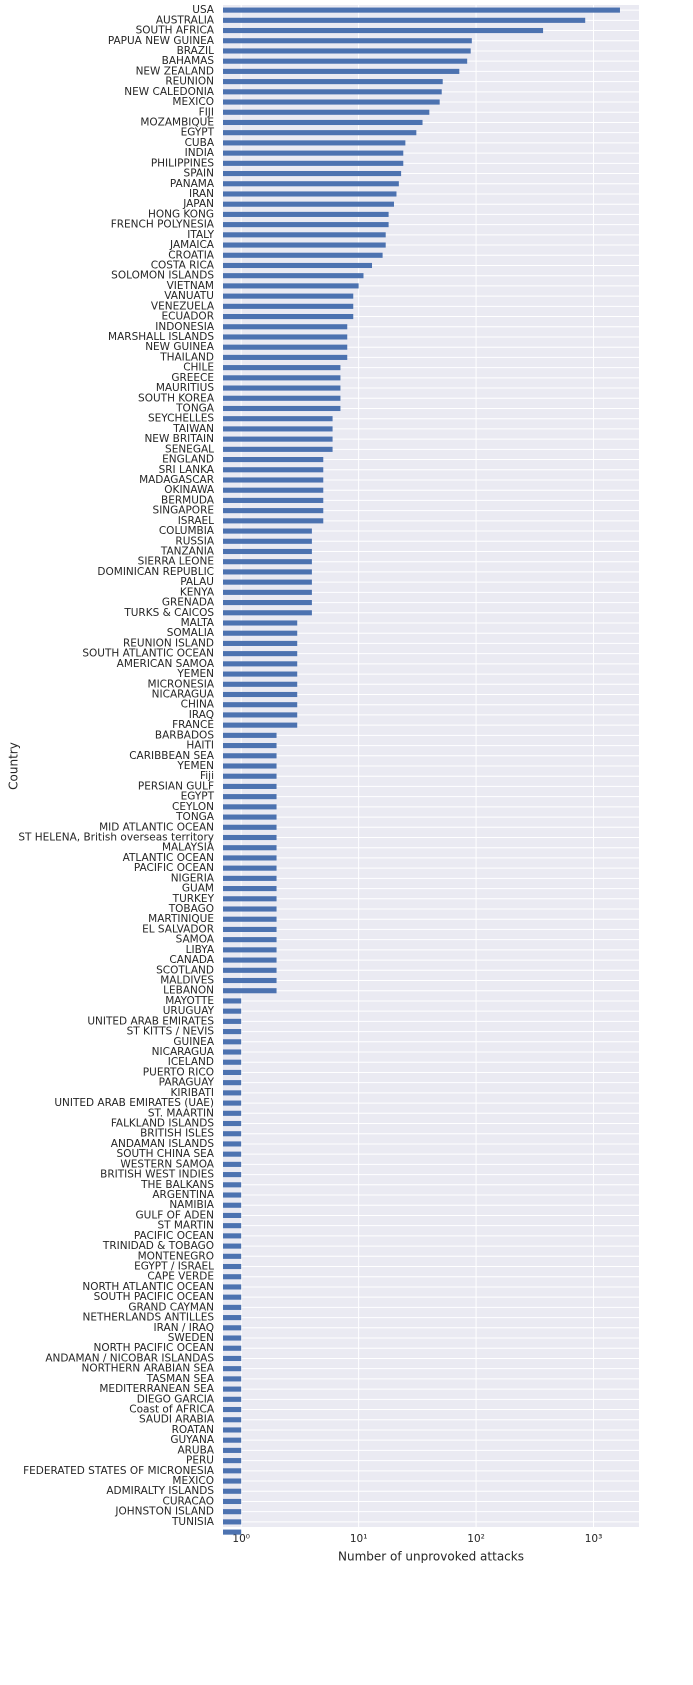 Image resolution: width=693 pixels, height=1685 pixels. I want to click on y-tick-label: BRITISH ISLES, so click(177, 1134).